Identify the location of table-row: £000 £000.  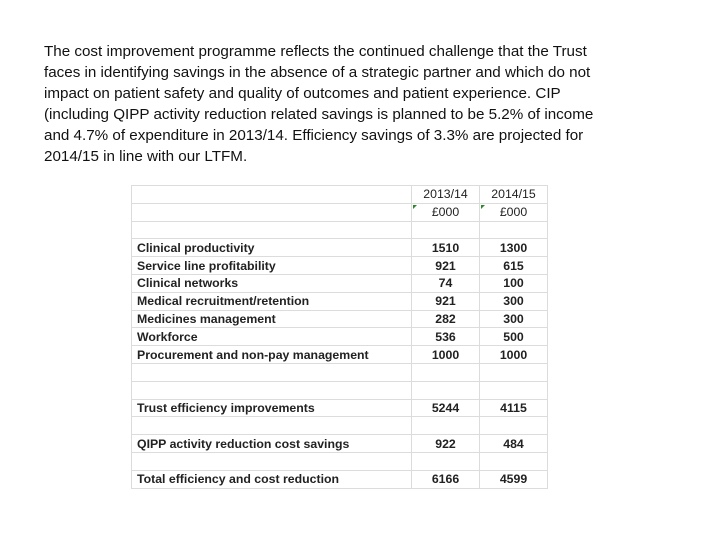
(339, 212).